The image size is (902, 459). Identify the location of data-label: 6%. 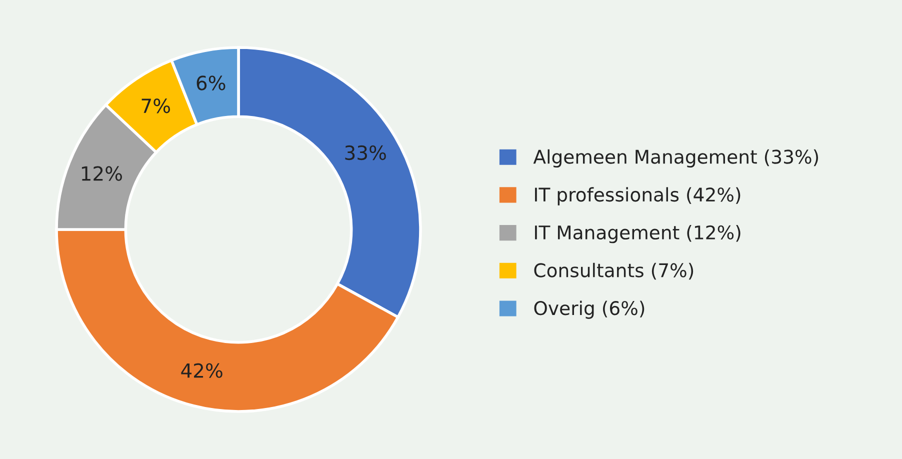
(211, 83).